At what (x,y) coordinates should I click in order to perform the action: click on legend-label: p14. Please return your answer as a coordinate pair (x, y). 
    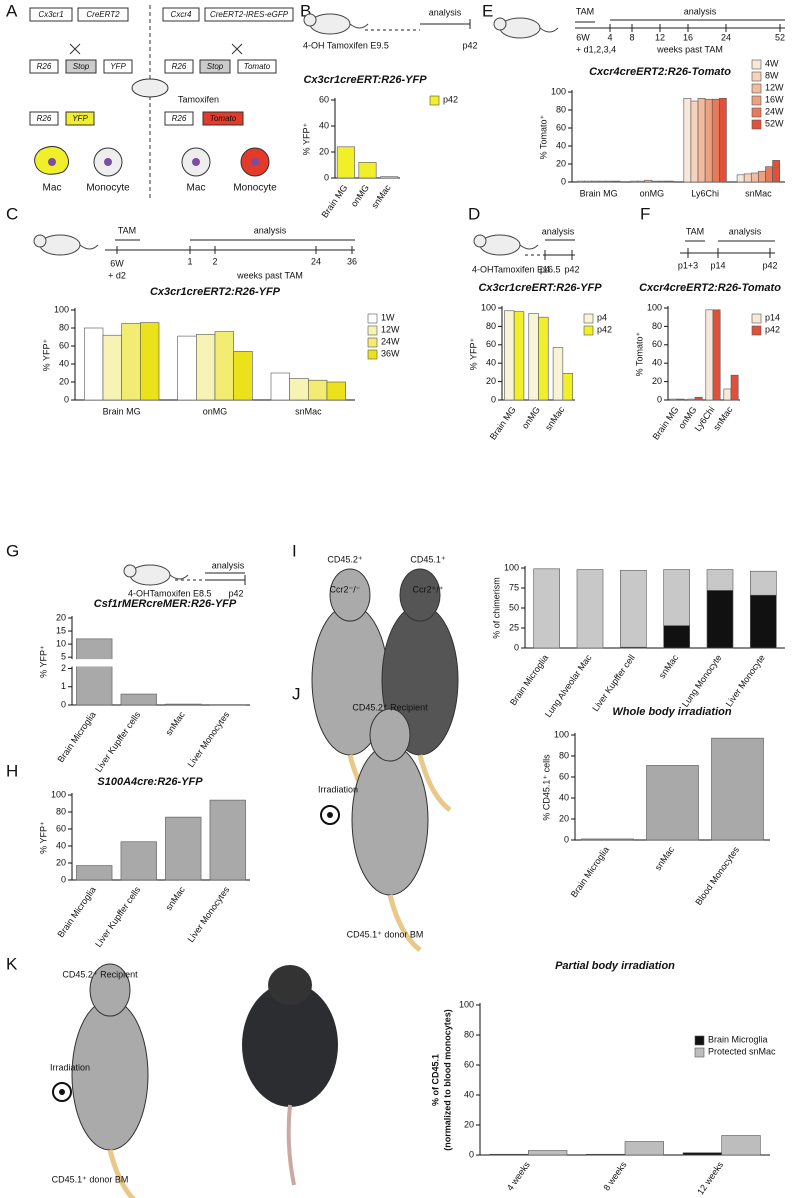
    Looking at the image, I should click on (772, 317).